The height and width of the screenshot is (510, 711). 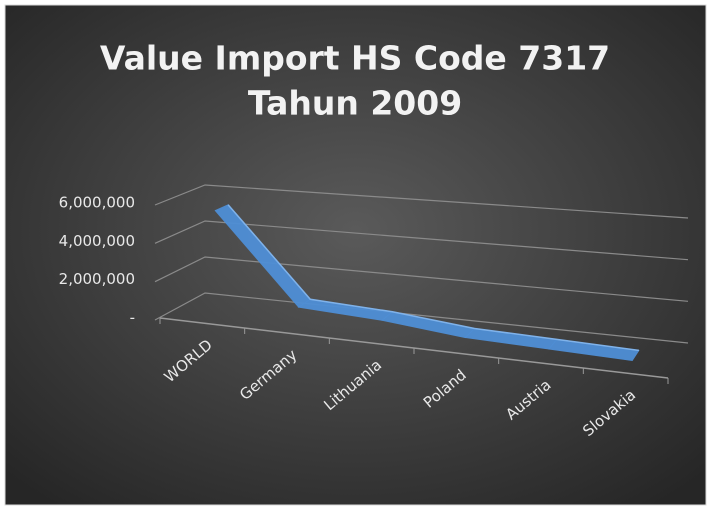 I want to click on y-tick-label: 6,000,000, so click(x=97, y=203).